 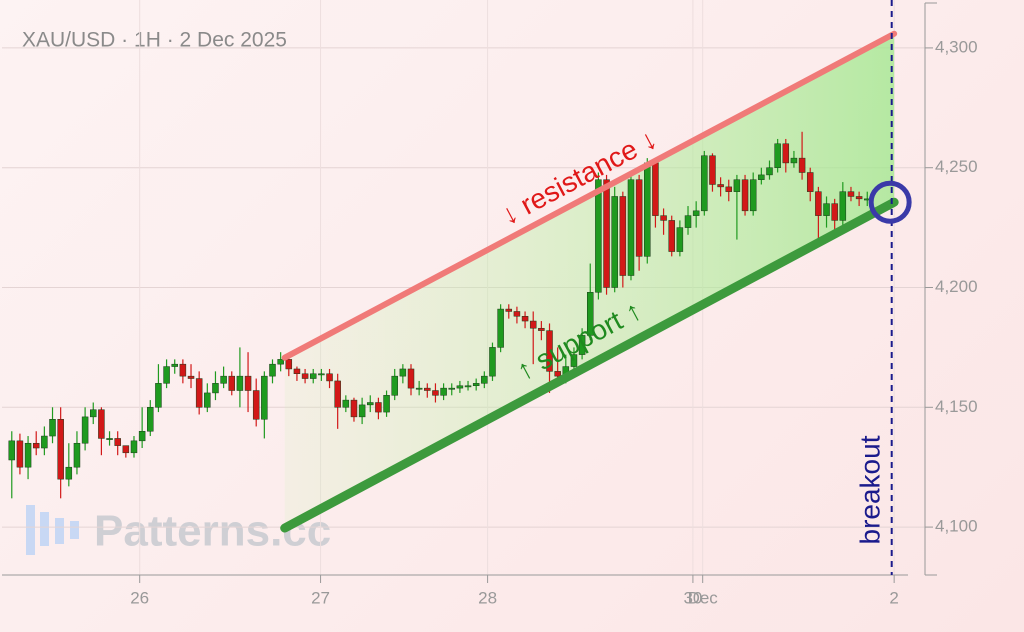 I want to click on y-tick-label: 4,250, so click(x=956, y=166).